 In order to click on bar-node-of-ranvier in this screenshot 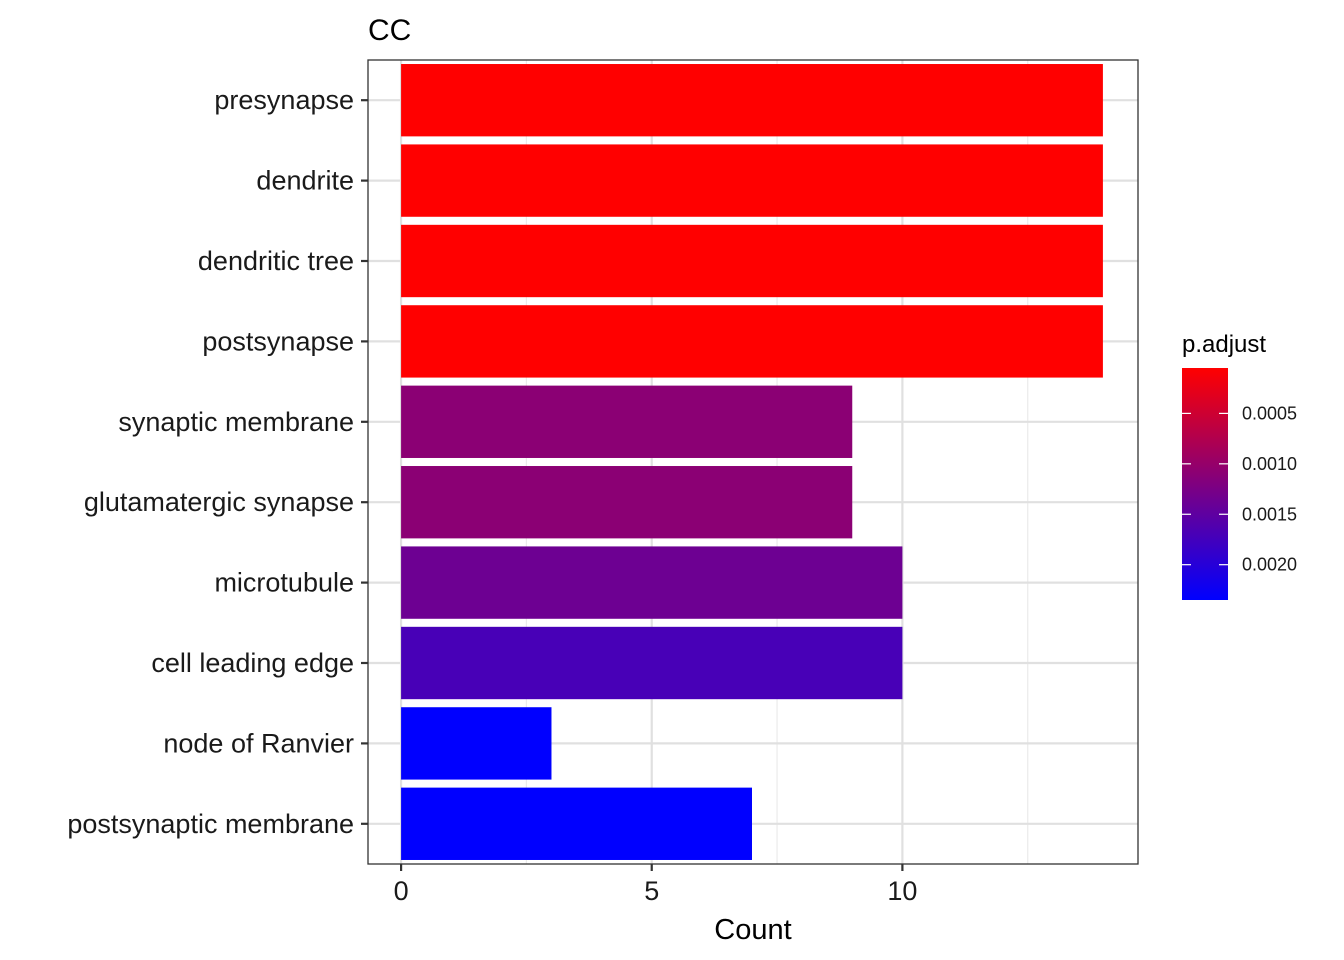, I will do `click(476, 743)`.